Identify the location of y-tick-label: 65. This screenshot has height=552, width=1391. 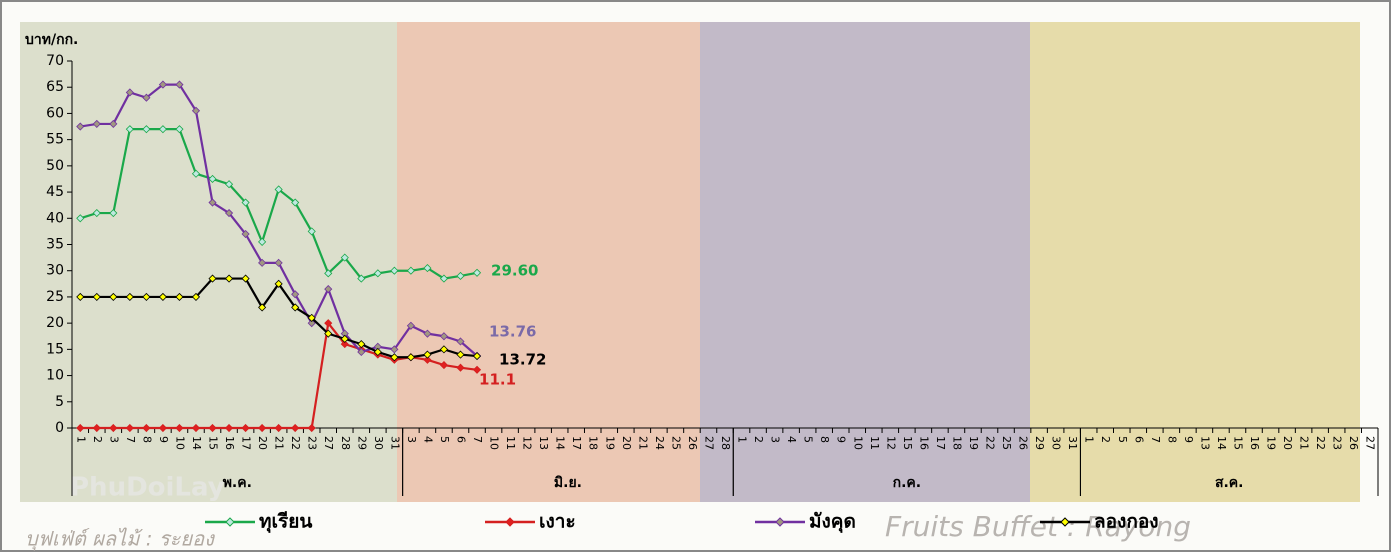
(55, 87).